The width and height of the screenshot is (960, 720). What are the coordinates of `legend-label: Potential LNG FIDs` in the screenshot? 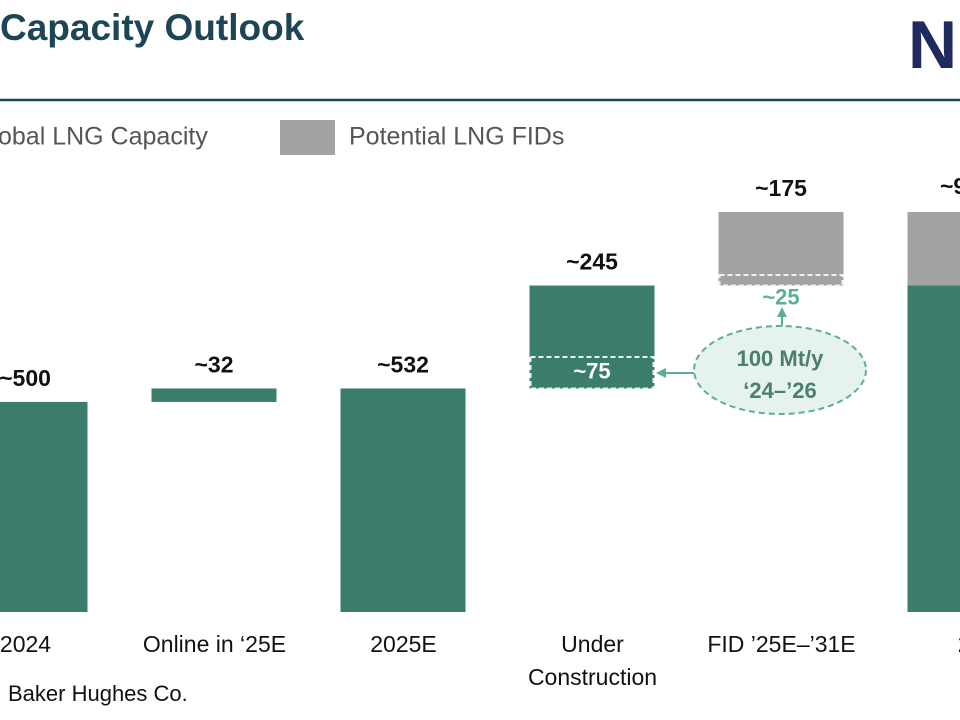 It's located at (456, 137).